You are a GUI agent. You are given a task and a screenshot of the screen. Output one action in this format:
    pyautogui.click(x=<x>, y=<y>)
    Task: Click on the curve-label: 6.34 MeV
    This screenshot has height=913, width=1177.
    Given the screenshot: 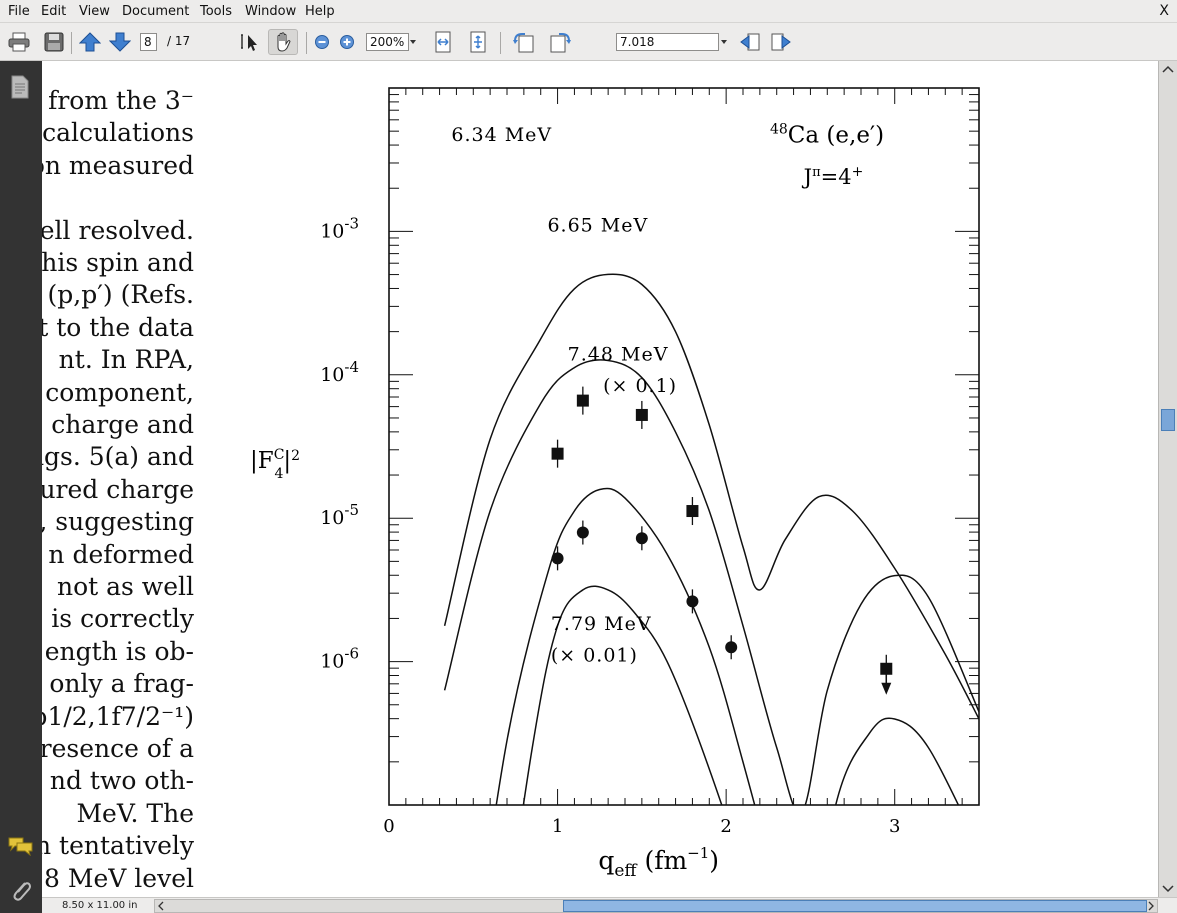 What is the action you would take?
    pyautogui.click(x=501, y=135)
    